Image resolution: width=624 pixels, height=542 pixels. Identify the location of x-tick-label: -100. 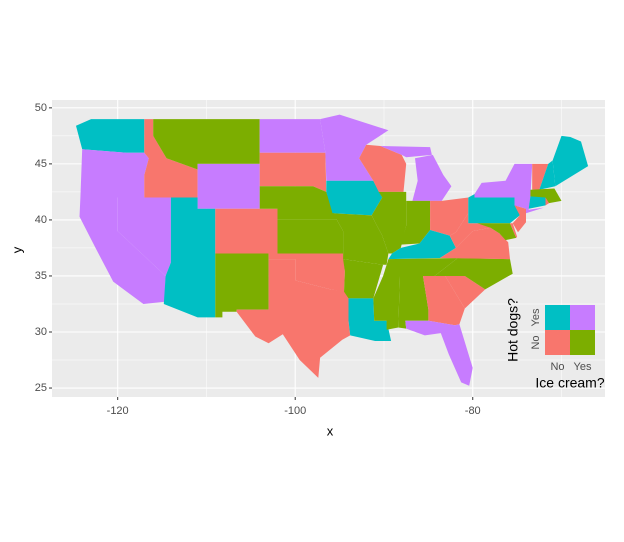
(295, 411).